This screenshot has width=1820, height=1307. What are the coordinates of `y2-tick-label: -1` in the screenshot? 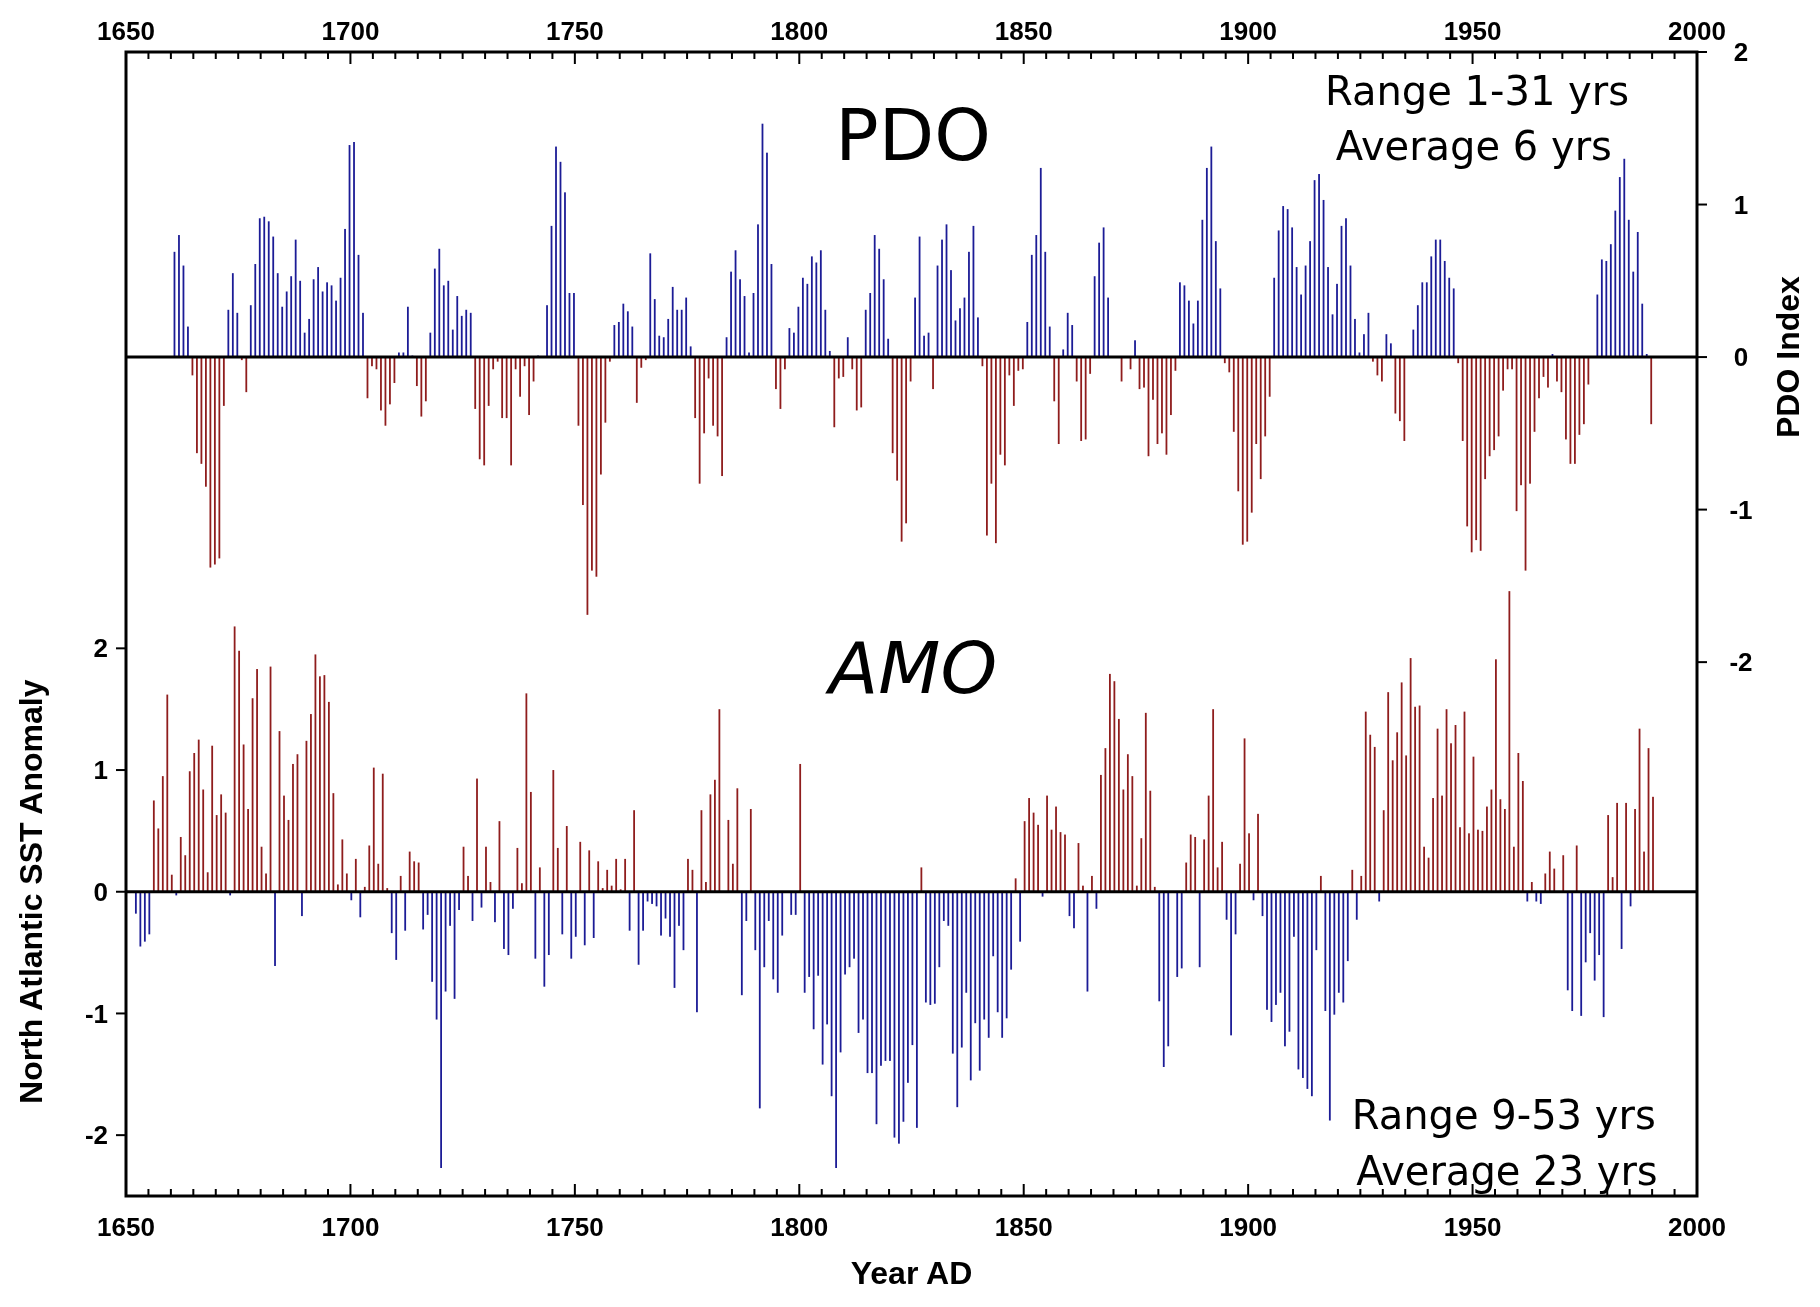 It's located at (1741, 509).